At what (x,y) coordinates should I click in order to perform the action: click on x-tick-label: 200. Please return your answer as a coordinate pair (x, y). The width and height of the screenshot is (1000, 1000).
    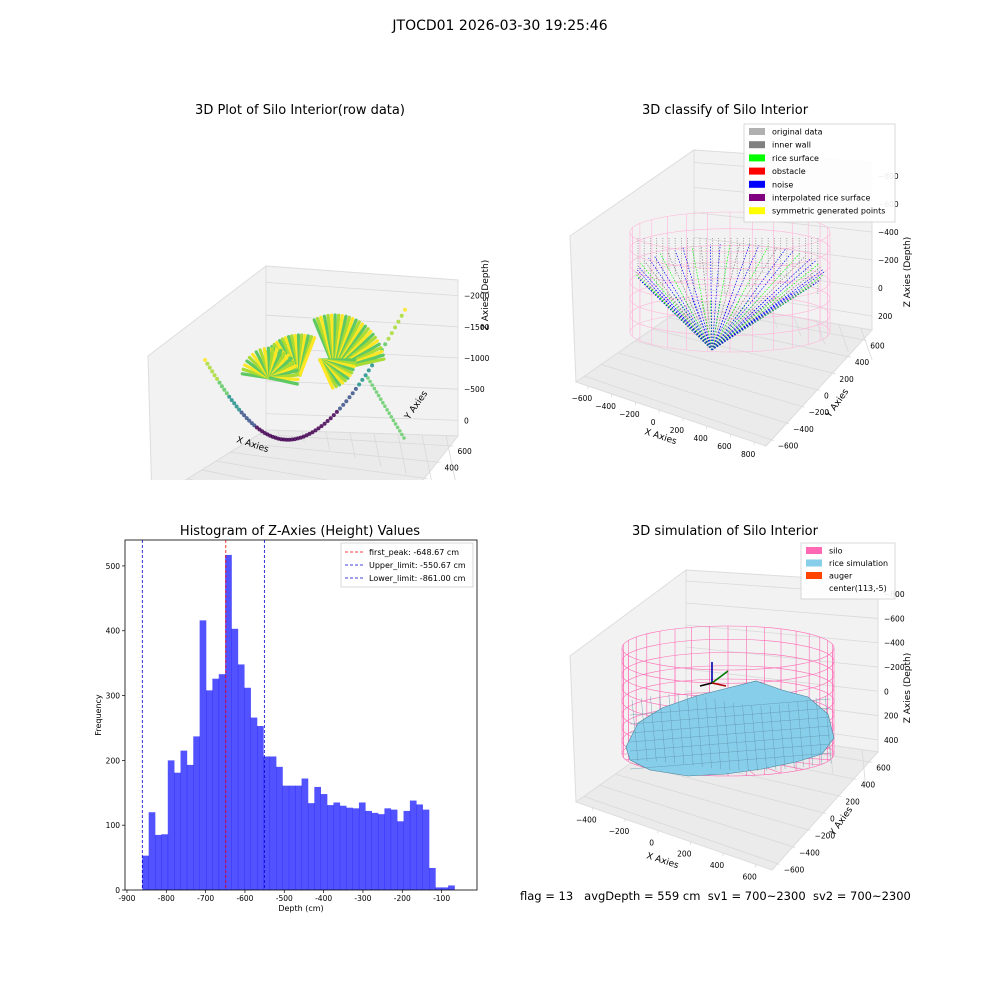
    Looking at the image, I should click on (677, 430).